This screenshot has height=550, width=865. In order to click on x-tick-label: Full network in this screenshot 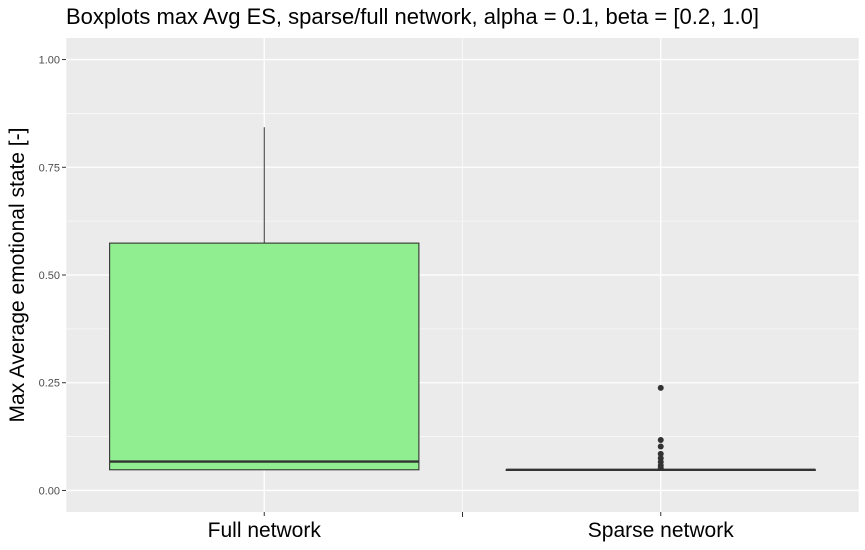, I will do `click(265, 530)`.